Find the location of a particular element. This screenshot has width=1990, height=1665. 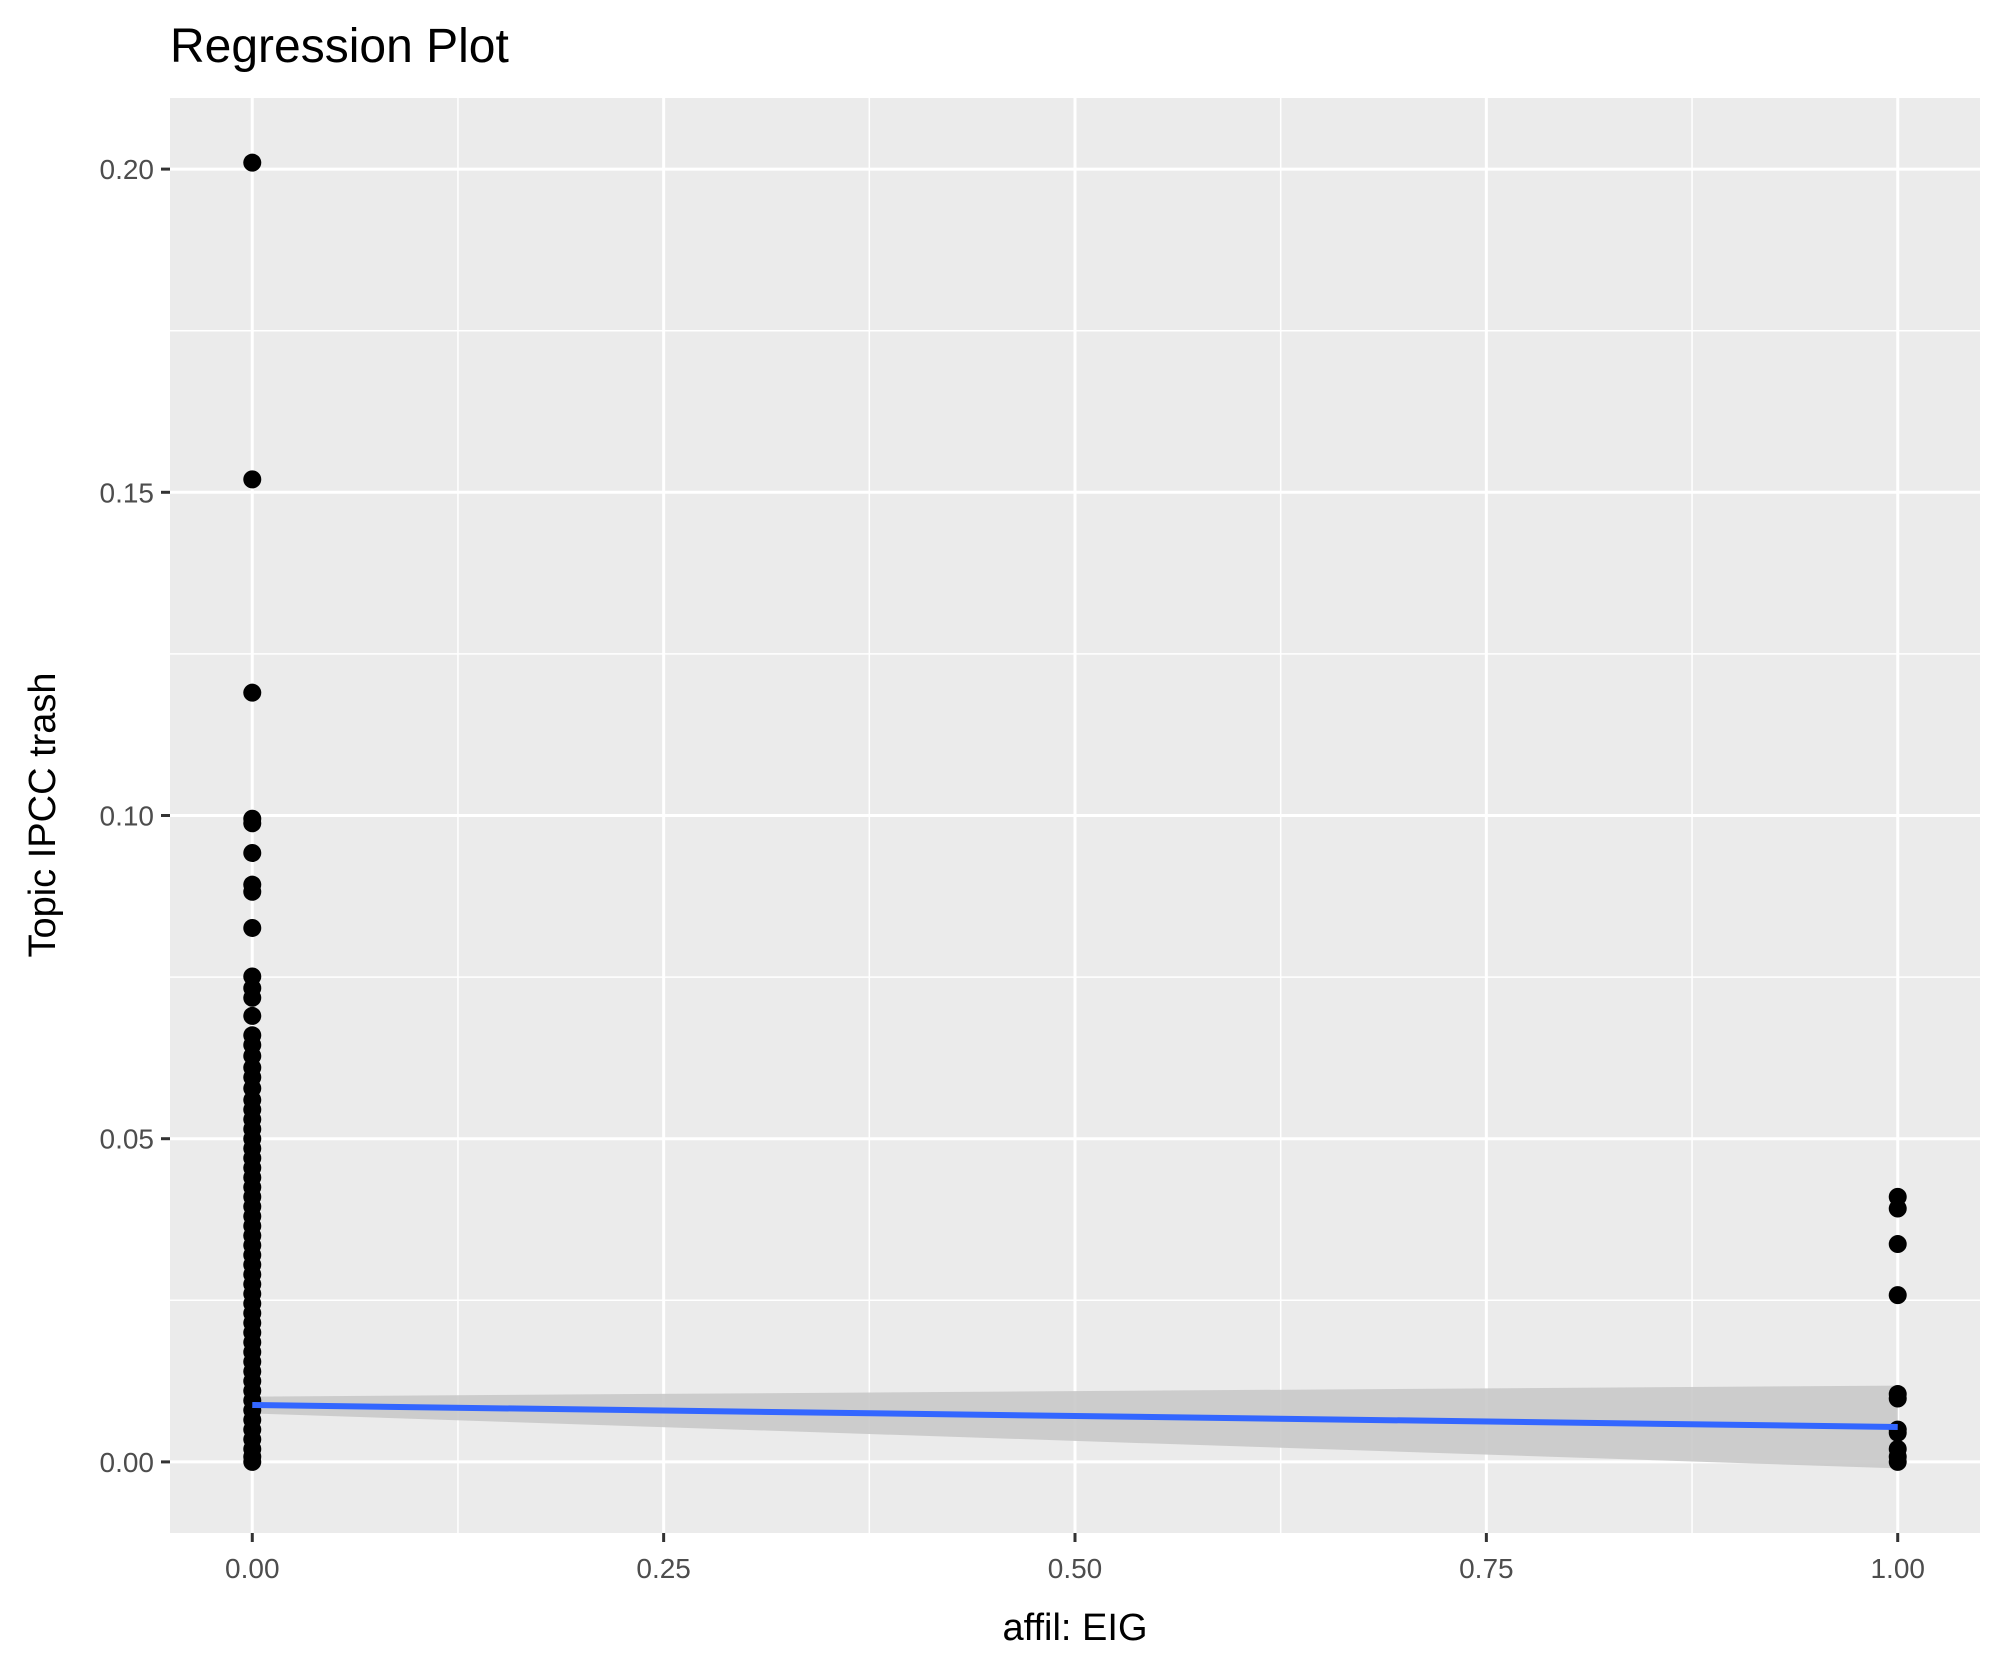

chart-title: Regression Plot is located at coordinates (339, 46).